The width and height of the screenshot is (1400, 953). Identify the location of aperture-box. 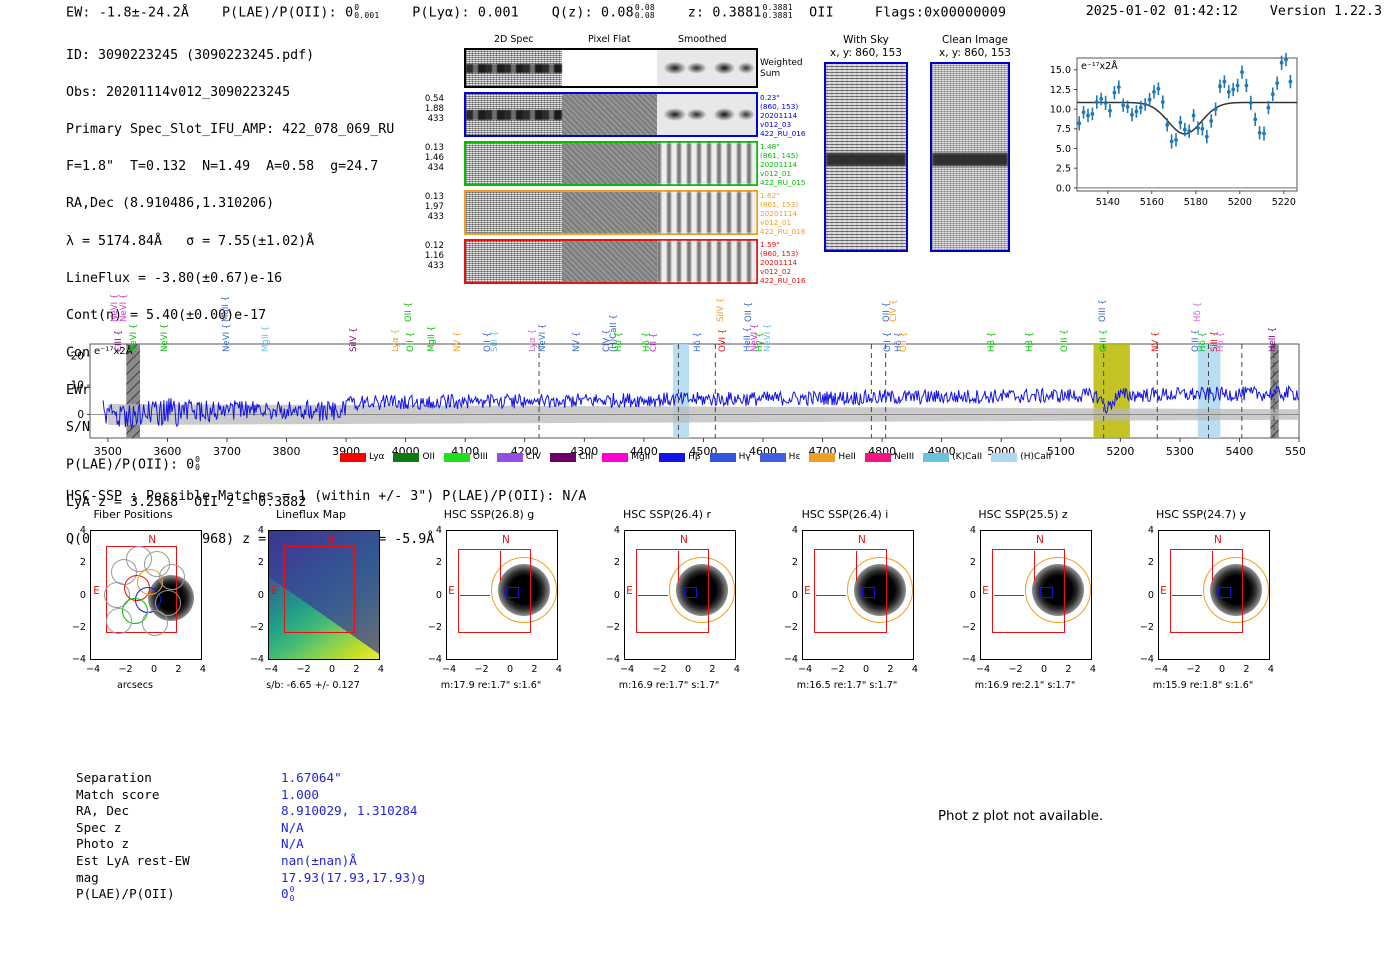
(319, 590).